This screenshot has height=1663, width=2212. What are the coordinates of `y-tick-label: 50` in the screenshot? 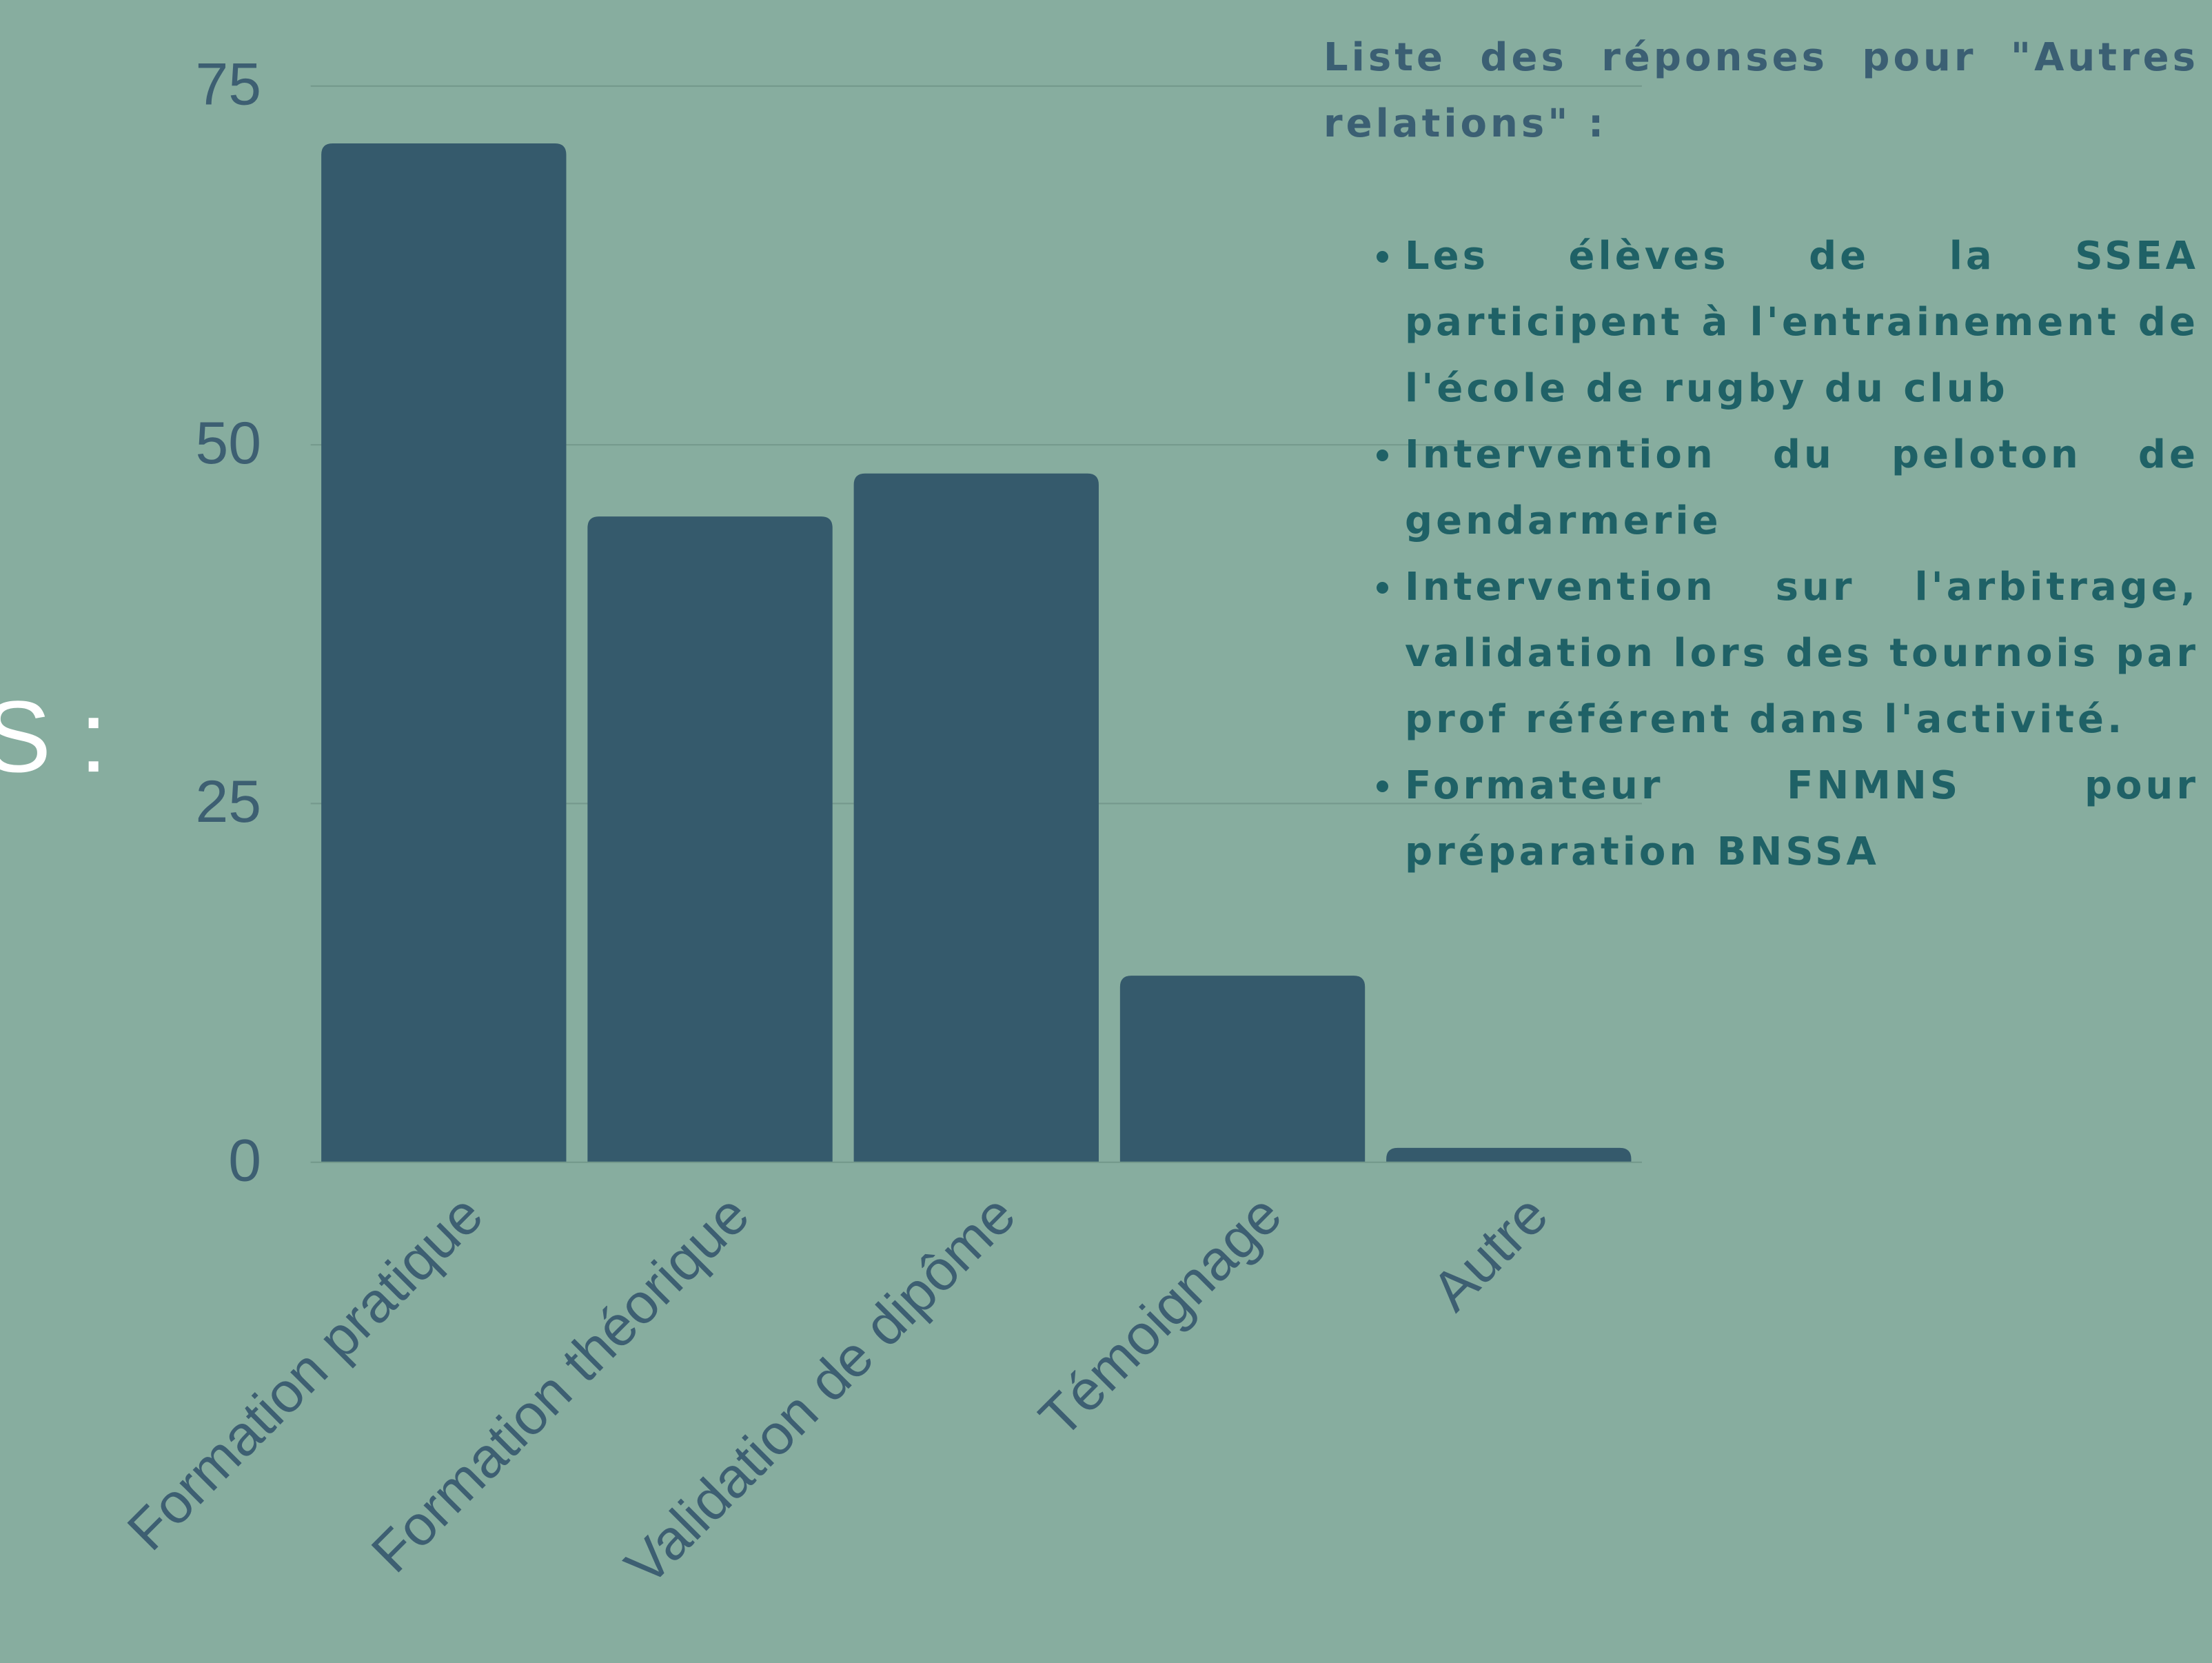 It's located at (229, 443).